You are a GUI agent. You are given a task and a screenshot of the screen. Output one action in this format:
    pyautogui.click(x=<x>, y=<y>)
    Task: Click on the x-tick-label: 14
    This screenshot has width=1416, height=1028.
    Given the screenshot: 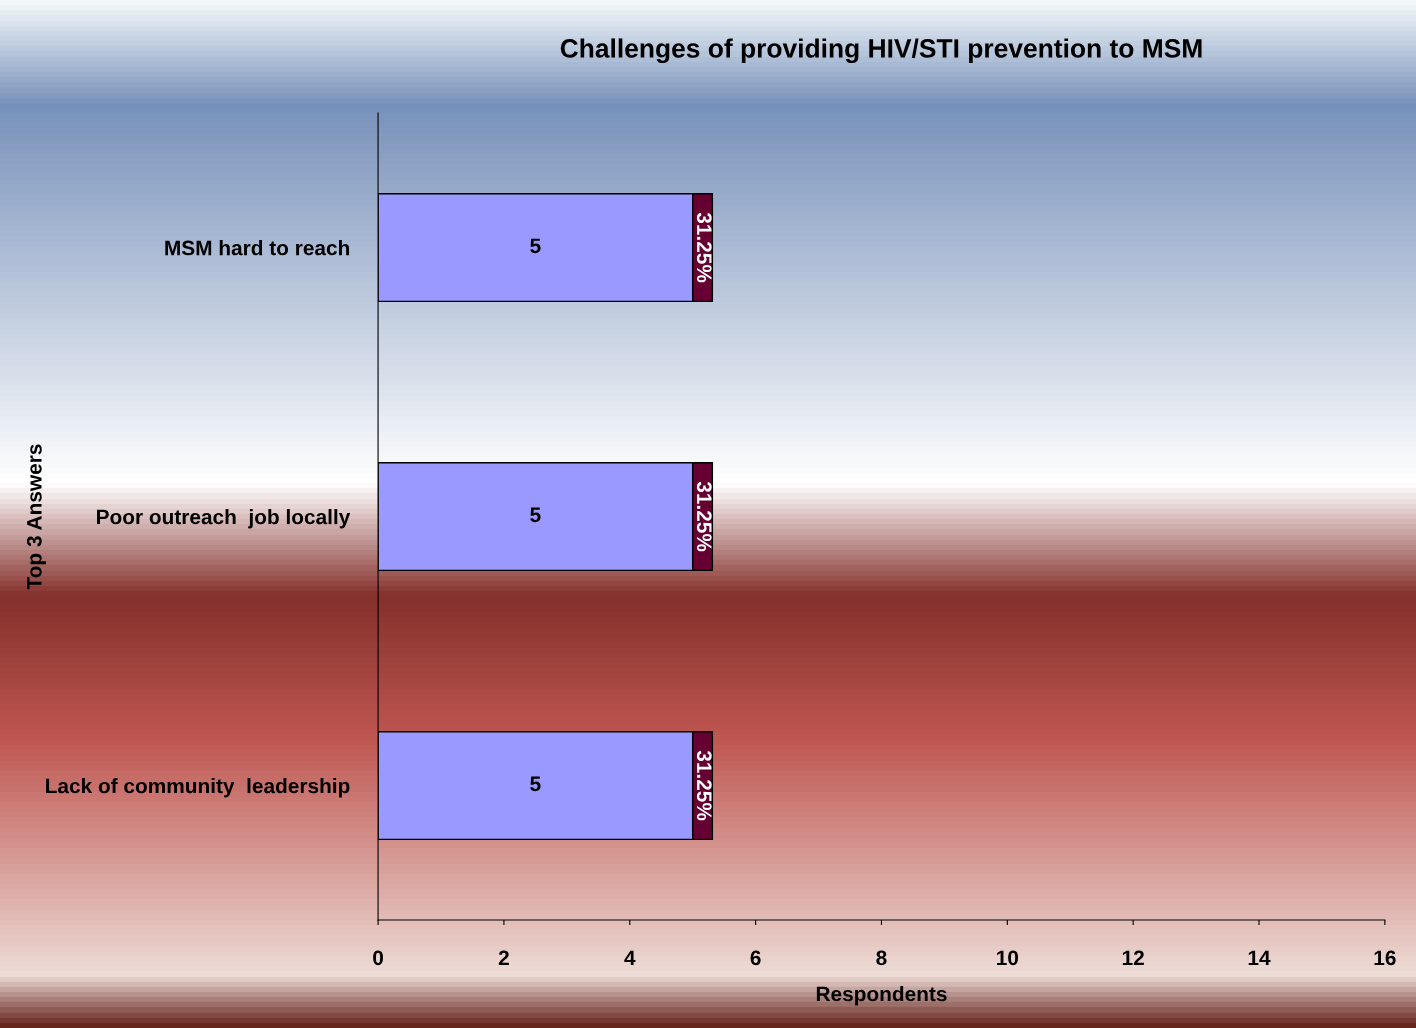 What is the action you would take?
    pyautogui.click(x=1259, y=958)
    